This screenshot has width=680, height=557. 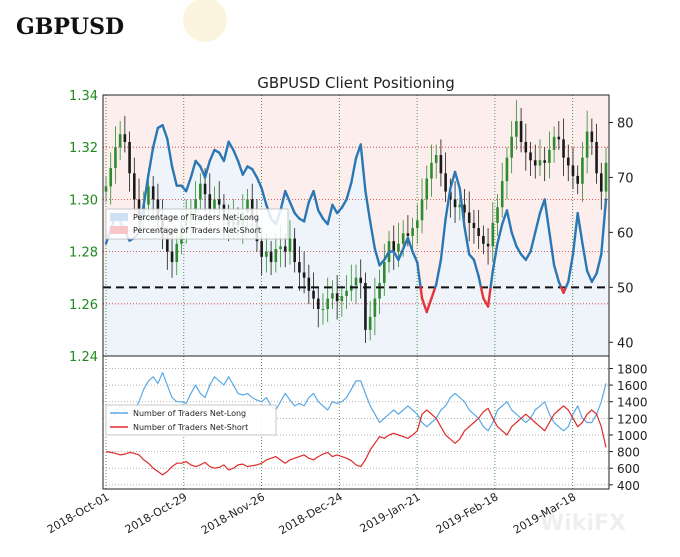 What do you see at coordinates (205, 21) in the screenshot?
I see `watermark-logo-icon` at bounding box center [205, 21].